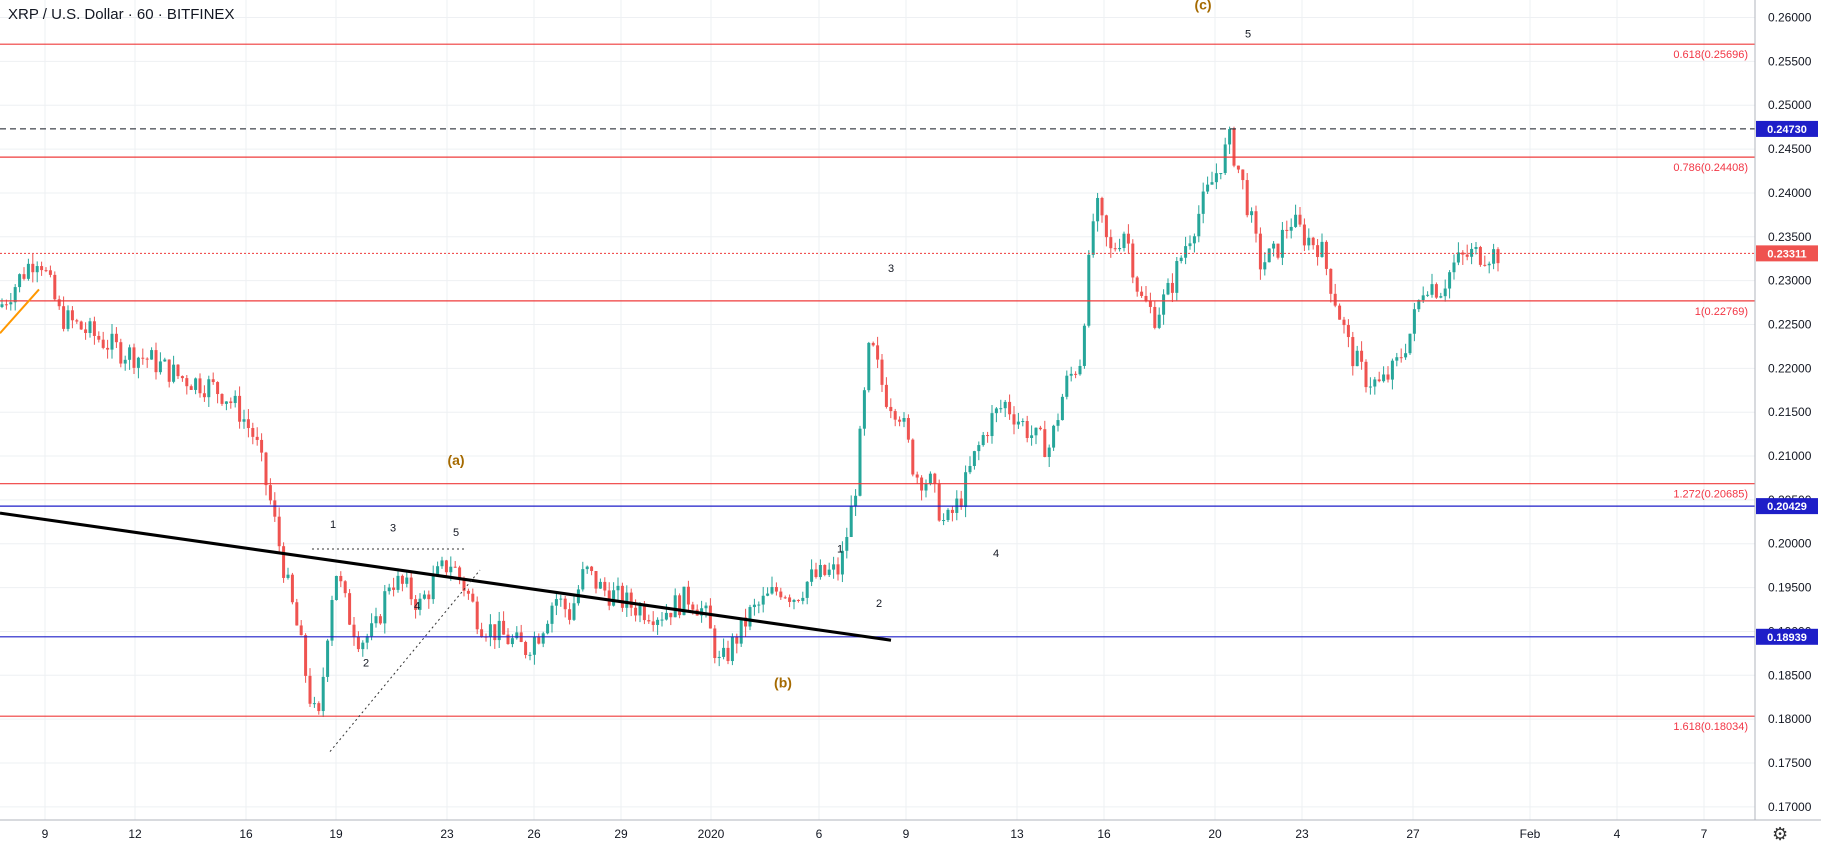 This screenshot has width=1821, height=854. Describe the element at coordinates (1413, 834) in the screenshot. I see `x-tick-label: 27` at that location.